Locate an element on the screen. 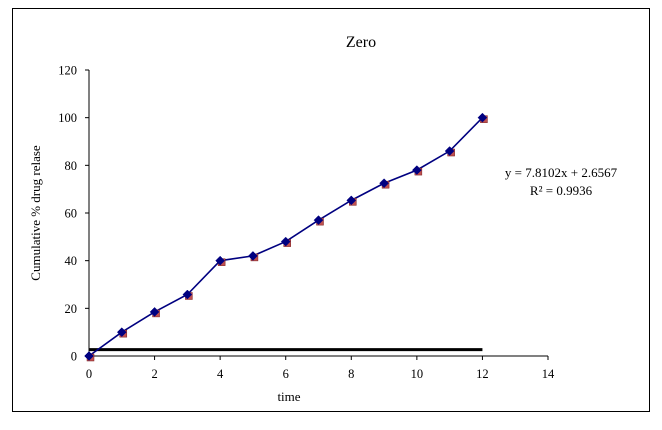 The width and height of the screenshot is (662, 430). x-tick-label: 4 is located at coordinates (220, 374).